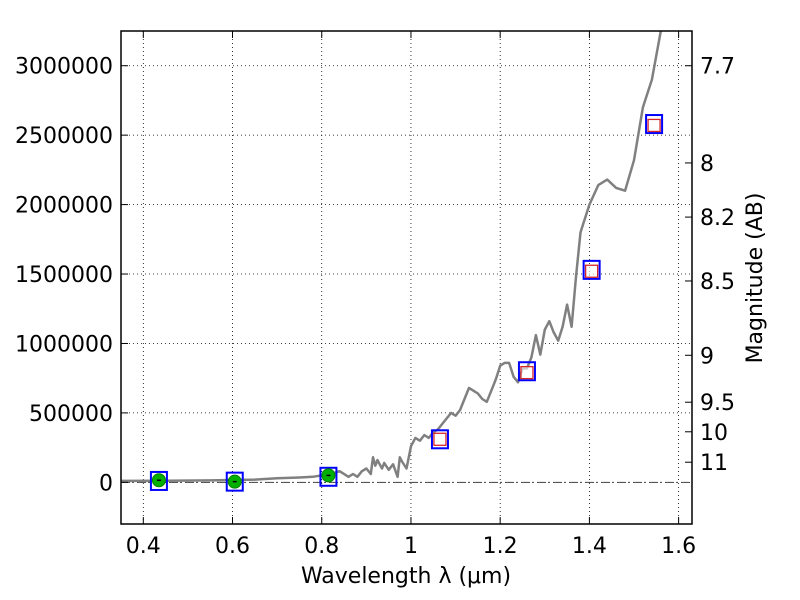 Image resolution: width=800 pixels, height=600 pixels. What do you see at coordinates (64, 275) in the screenshot?
I see `y-tick-label: 1500000` at bounding box center [64, 275].